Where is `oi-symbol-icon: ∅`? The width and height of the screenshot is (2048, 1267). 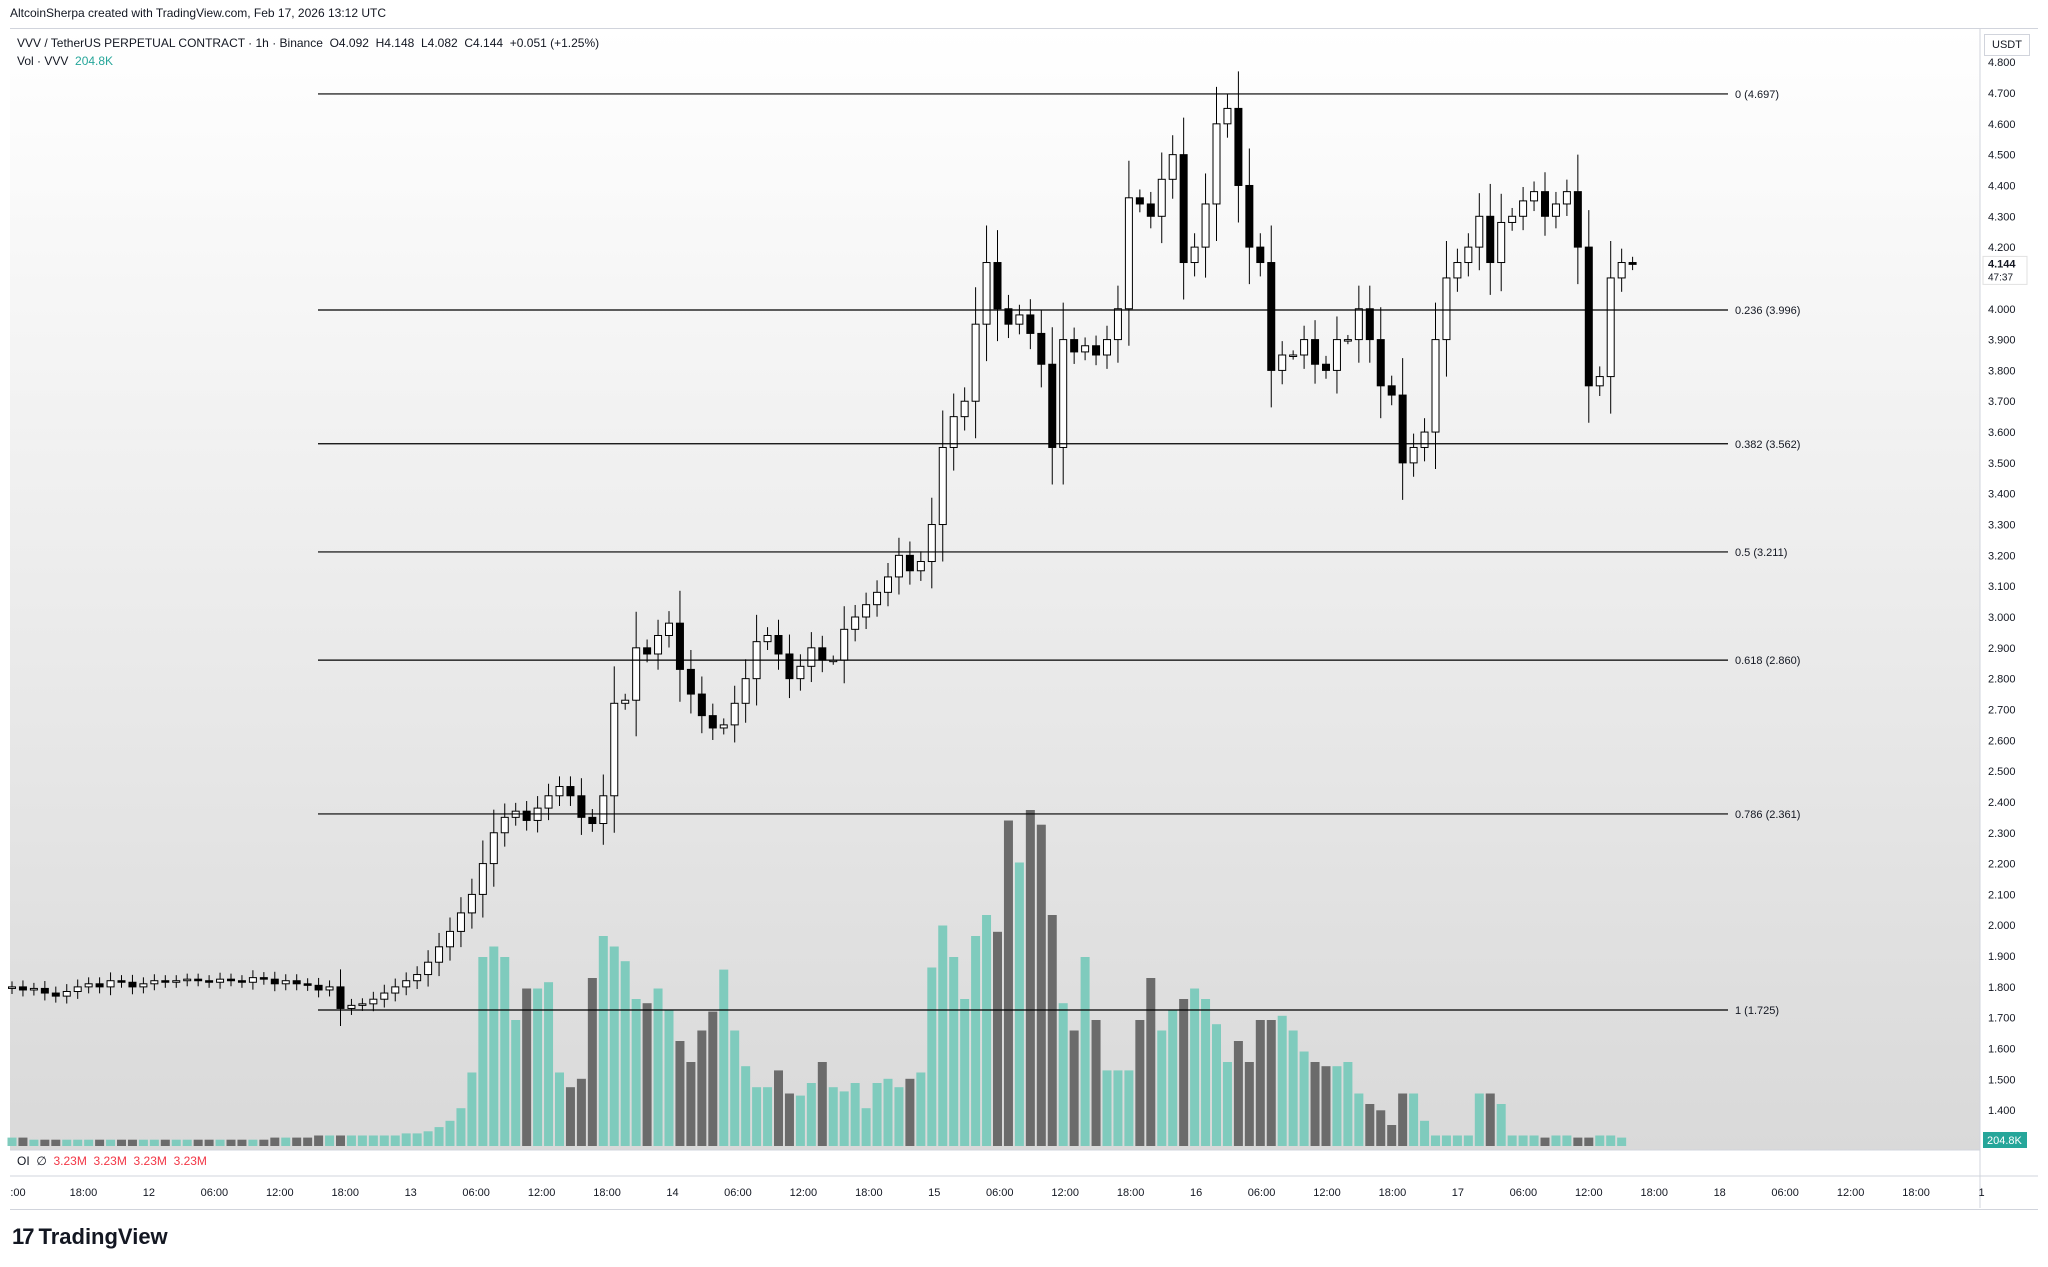 oi-symbol-icon: ∅ is located at coordinates (41, 1161).